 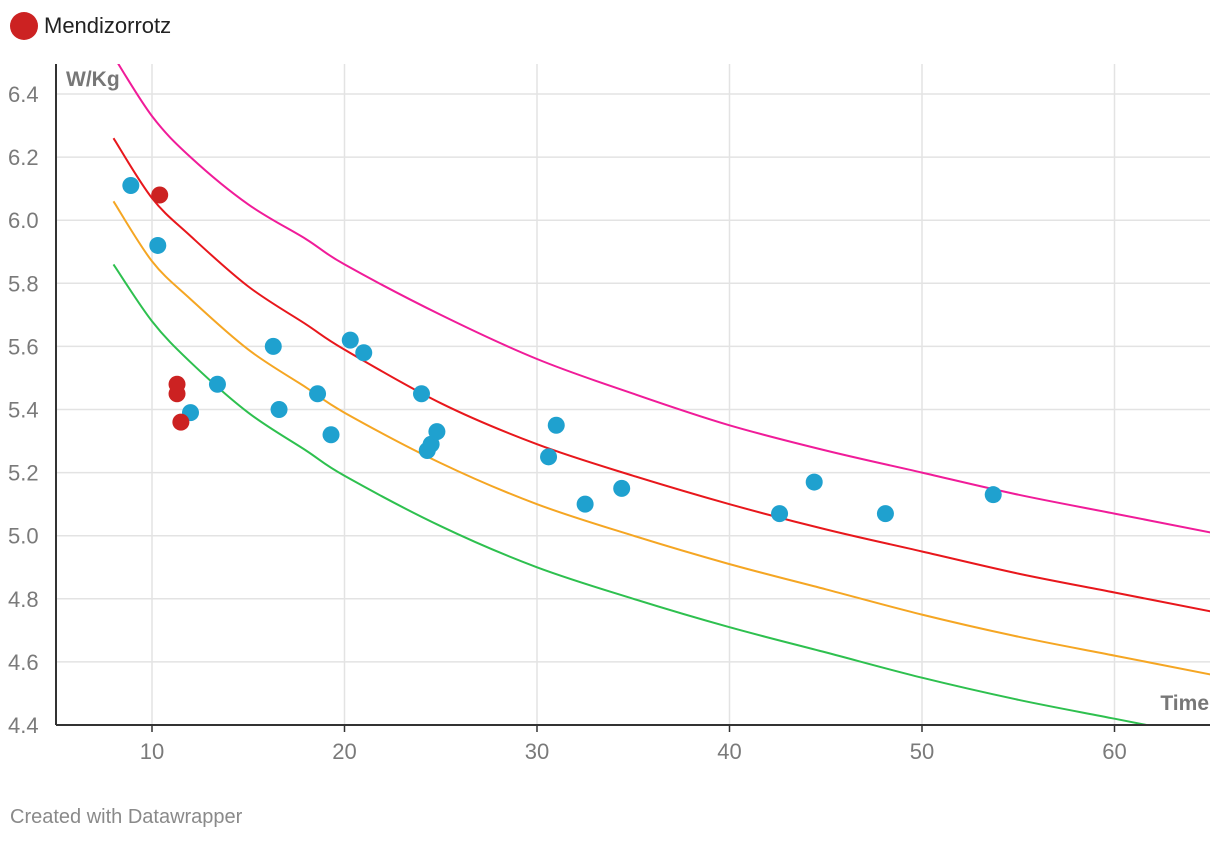 I want to click on y-tick-label: 4.6, so click(x=23, y=662).